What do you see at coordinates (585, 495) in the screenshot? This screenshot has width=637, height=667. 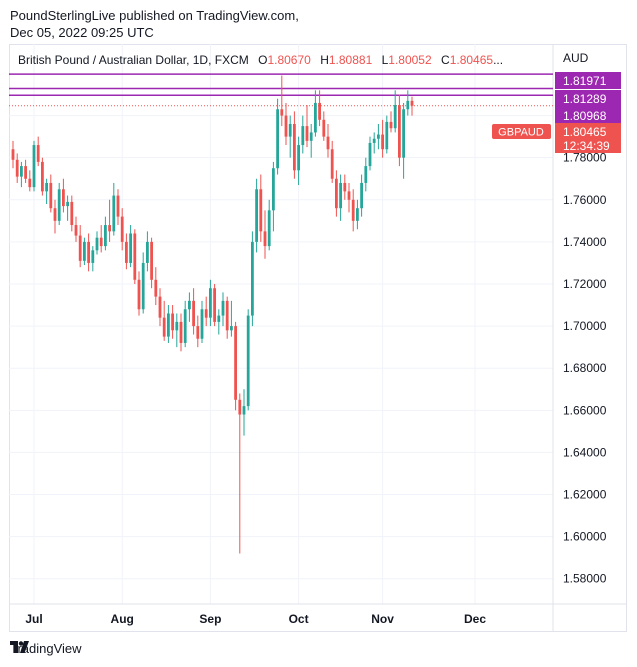 I see `price-tick-label: 1.62000` at bounding box center [585, 495].